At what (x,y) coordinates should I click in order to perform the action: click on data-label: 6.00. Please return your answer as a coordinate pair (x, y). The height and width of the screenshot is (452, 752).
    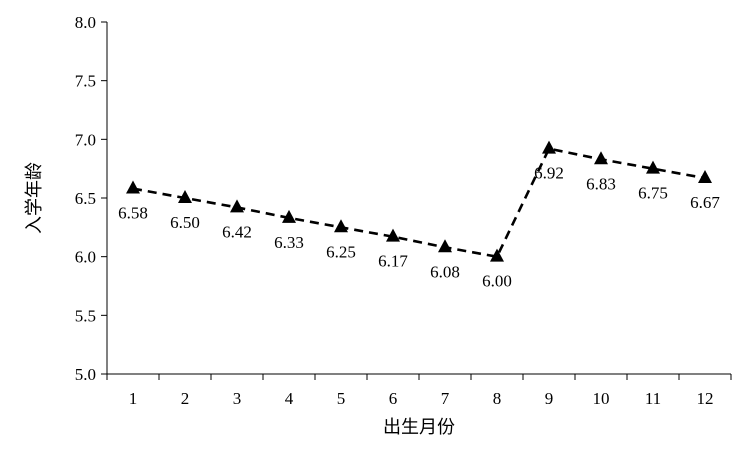
    Looking at the image, I should click on (497, 281).